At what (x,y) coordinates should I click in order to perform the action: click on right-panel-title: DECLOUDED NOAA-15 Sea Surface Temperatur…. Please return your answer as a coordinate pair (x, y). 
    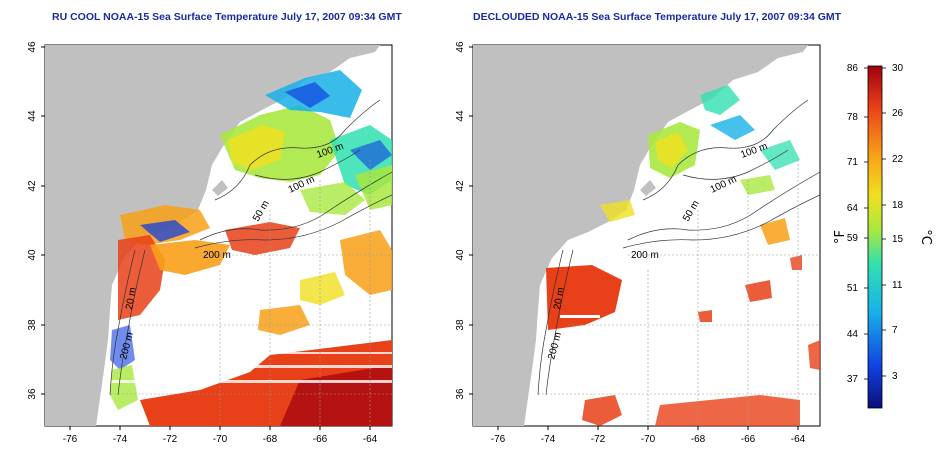
    Looking at the image, I should click on (657, 17).